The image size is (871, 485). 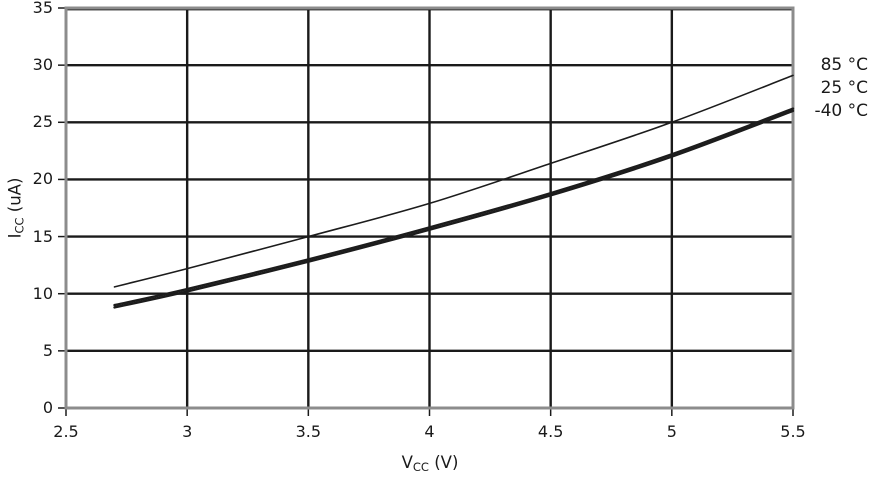 I want to click on y-tick-label: 15, so click(x=42, y=236).